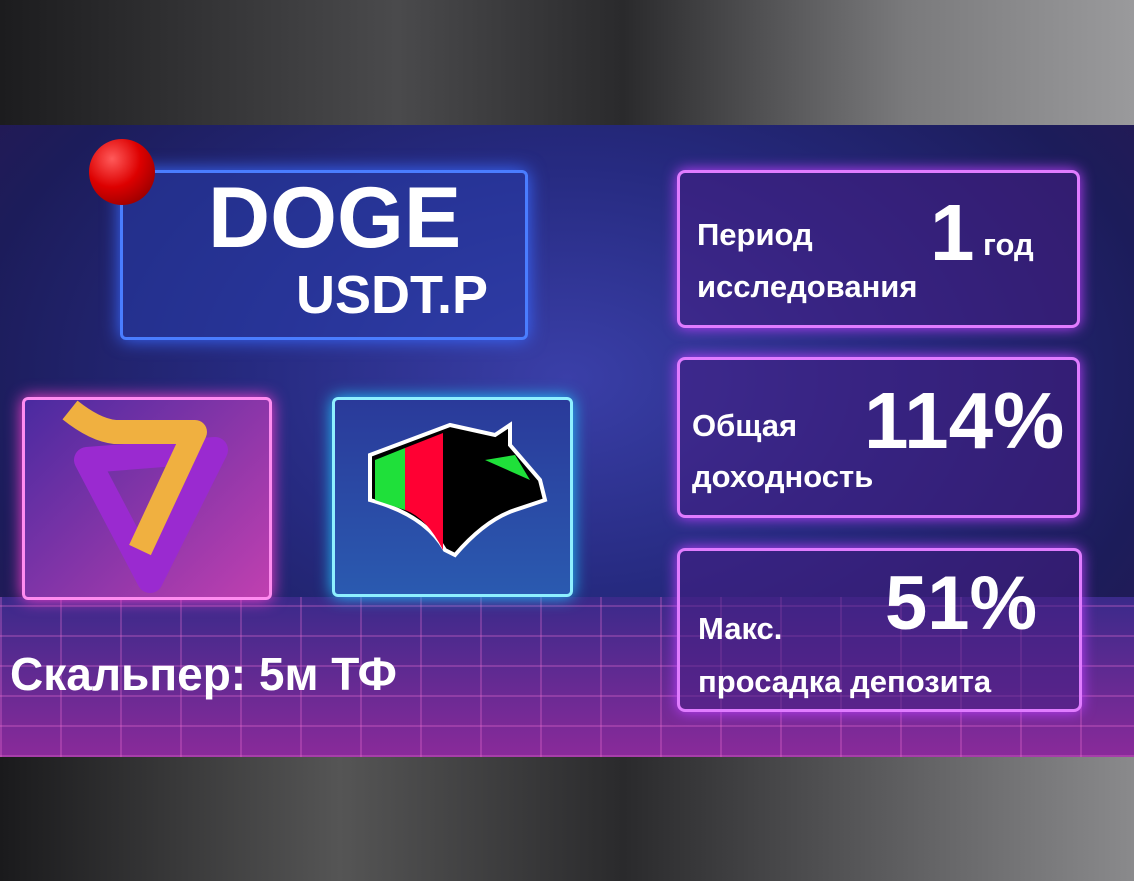 The width and height of the screenshot is (1134, 881). What do you see at coordinates (961, 603) in the screenshot?
I see `drawdown-value: 51%` at bounding box center [961, 603].